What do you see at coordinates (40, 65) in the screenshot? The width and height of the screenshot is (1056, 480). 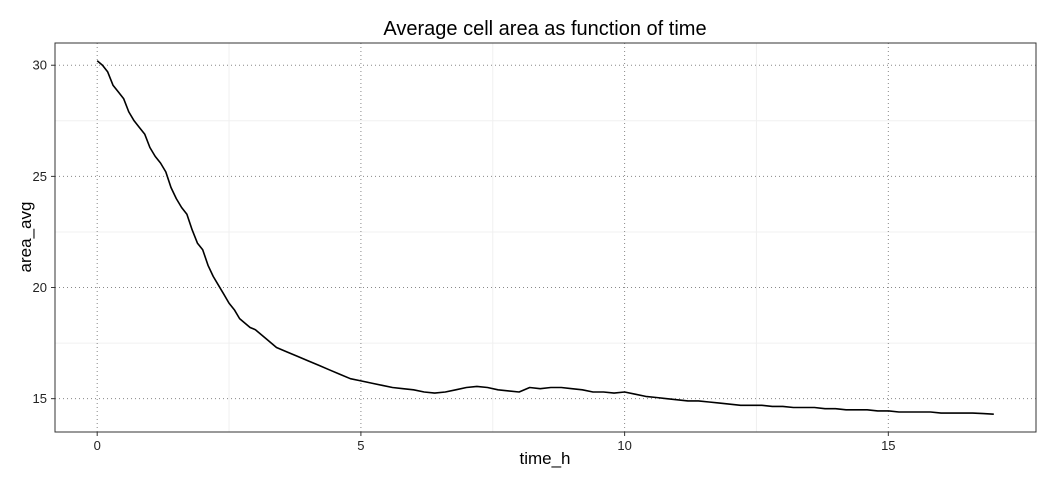 I see `y-tick-label: 30` at bounding box center [40, 65].